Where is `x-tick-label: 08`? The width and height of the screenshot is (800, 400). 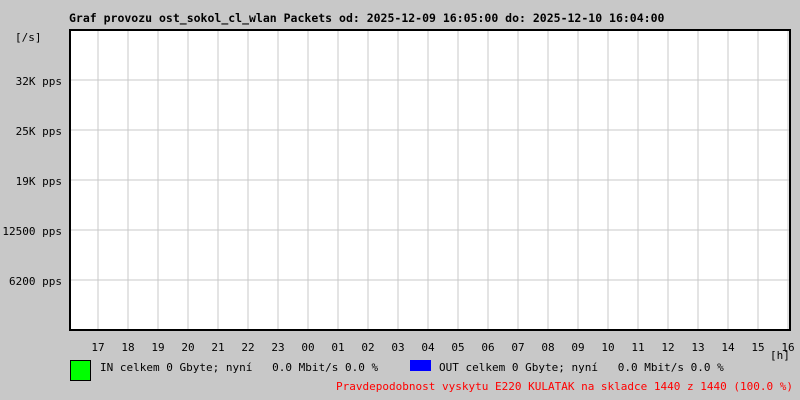 x-tick-label: 08 is located at coordinates (547, 347).